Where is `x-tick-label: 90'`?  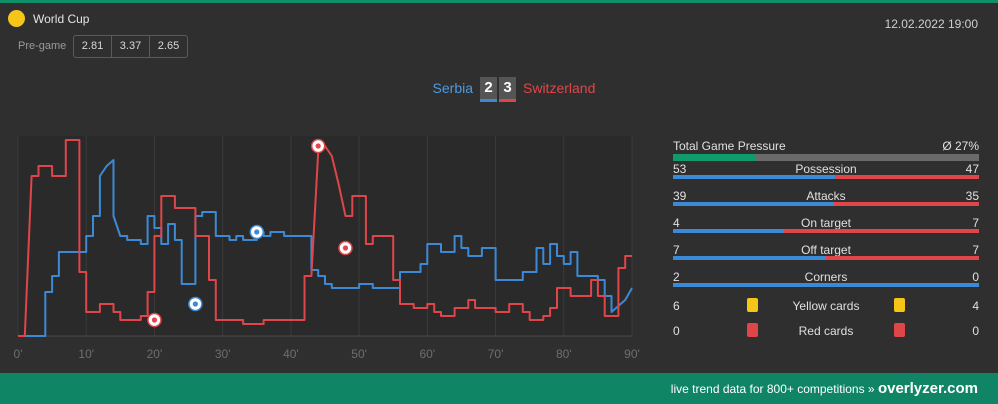
x-tick-label: 90' is located at coordinates (632, 354).